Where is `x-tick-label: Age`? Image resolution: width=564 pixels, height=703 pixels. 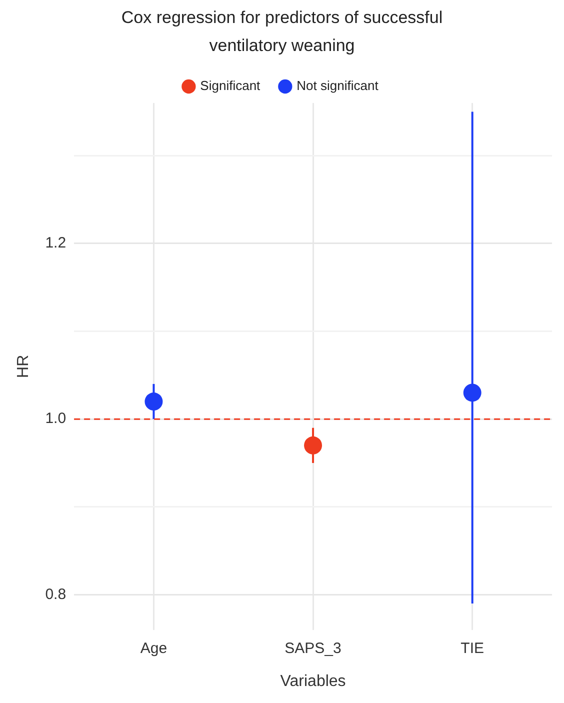
x-tick-label: Age is located at coordinates (154, 648).